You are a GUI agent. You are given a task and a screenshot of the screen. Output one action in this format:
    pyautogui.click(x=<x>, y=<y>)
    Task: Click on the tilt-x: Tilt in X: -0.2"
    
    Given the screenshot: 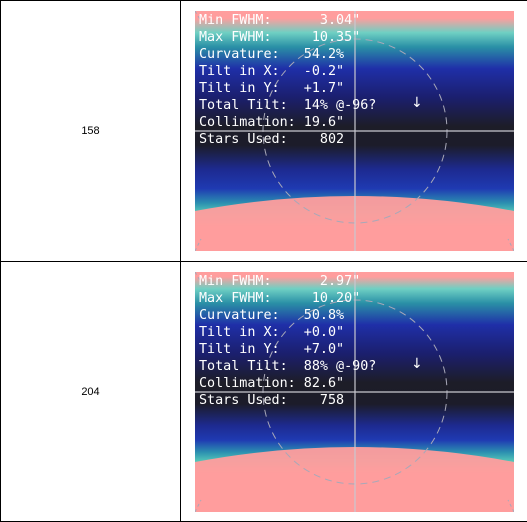 What is the action you would take?
    pyautogui.click(x=272, y=71)
    